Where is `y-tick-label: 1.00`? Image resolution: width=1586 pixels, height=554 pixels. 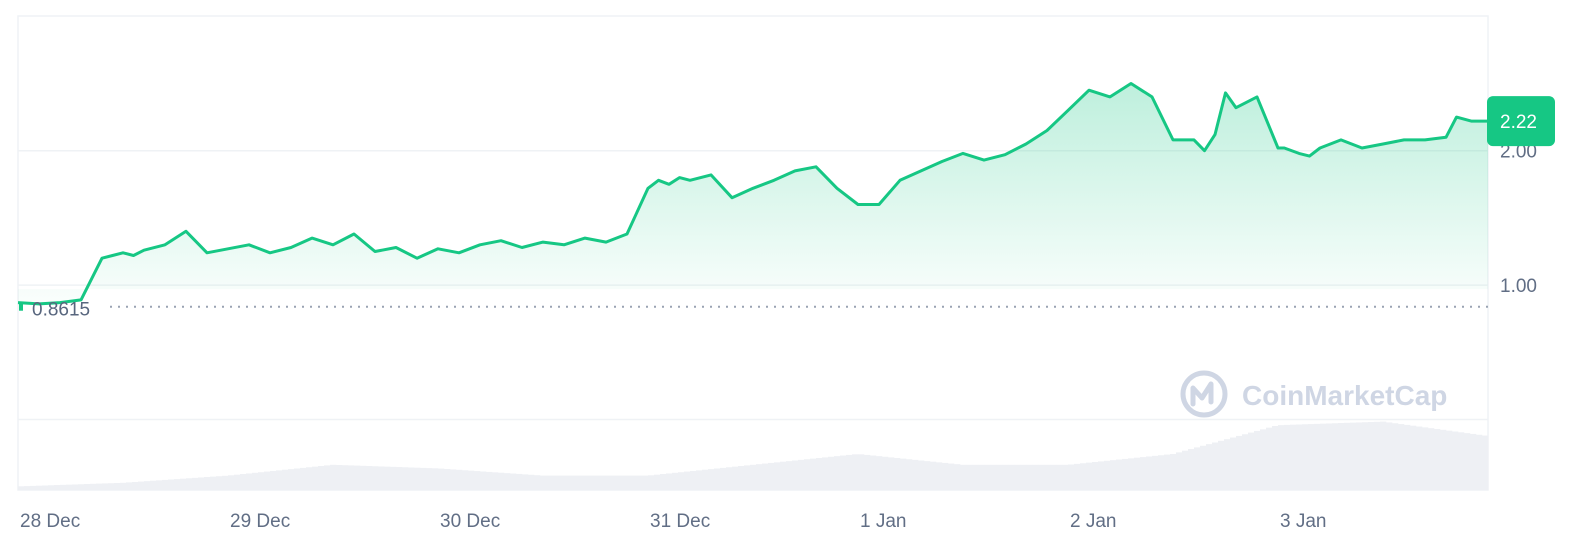 y-tick-label: 1.00 is located at coordinates (1518, 286).